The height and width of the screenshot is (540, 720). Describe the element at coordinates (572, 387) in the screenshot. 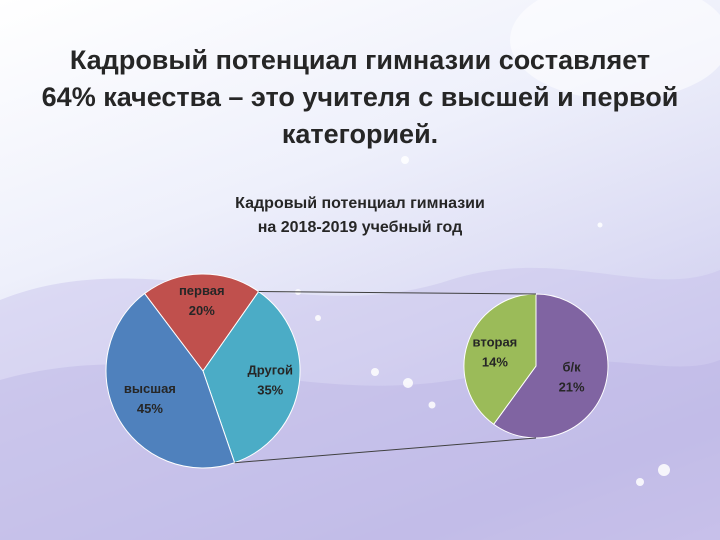

I see `secondary-pie-label-0-display: 21%` at that location.